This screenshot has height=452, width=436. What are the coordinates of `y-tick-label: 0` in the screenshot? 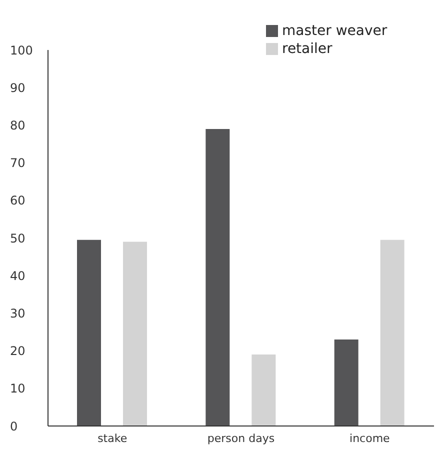 It's located at (14, 426).